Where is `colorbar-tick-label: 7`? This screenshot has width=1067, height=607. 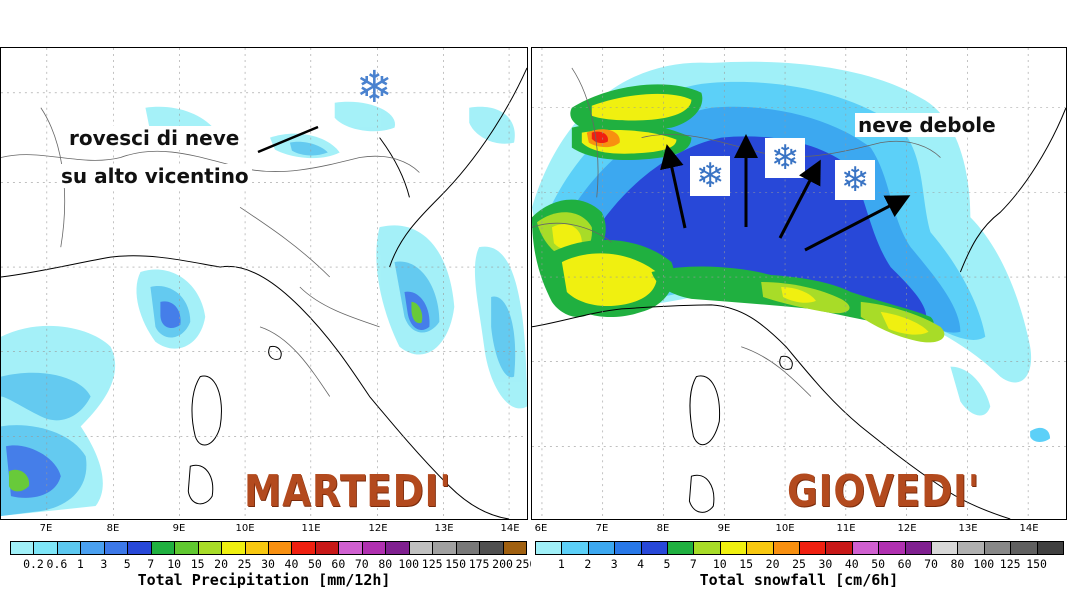
colorbar-tick-label: 7 is located at coordinates (693, 564).